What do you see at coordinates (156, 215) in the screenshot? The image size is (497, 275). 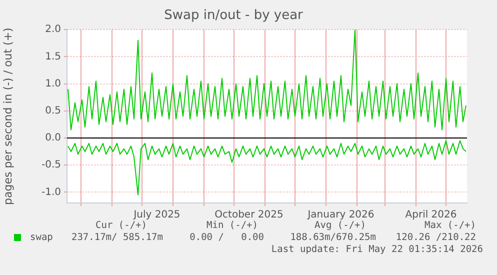 I see `x-tick-label: July 2025` at bounding box center [156, 215].